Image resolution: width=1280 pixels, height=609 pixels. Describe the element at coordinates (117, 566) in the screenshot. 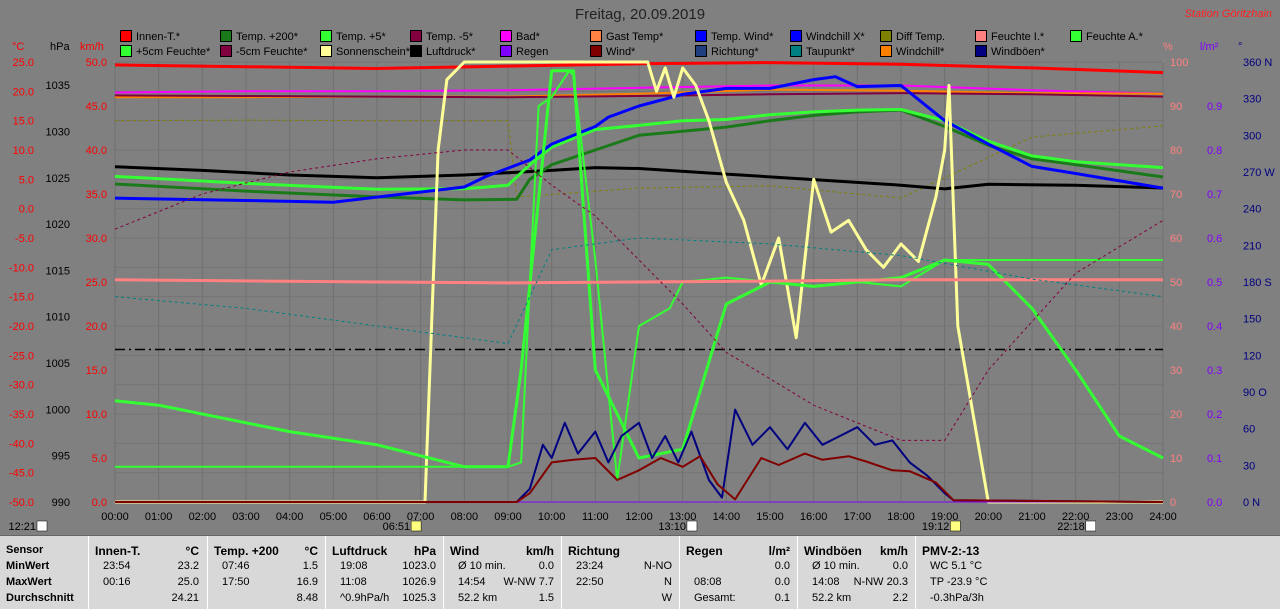

I see `cell-min-label: 23:54` at that location.